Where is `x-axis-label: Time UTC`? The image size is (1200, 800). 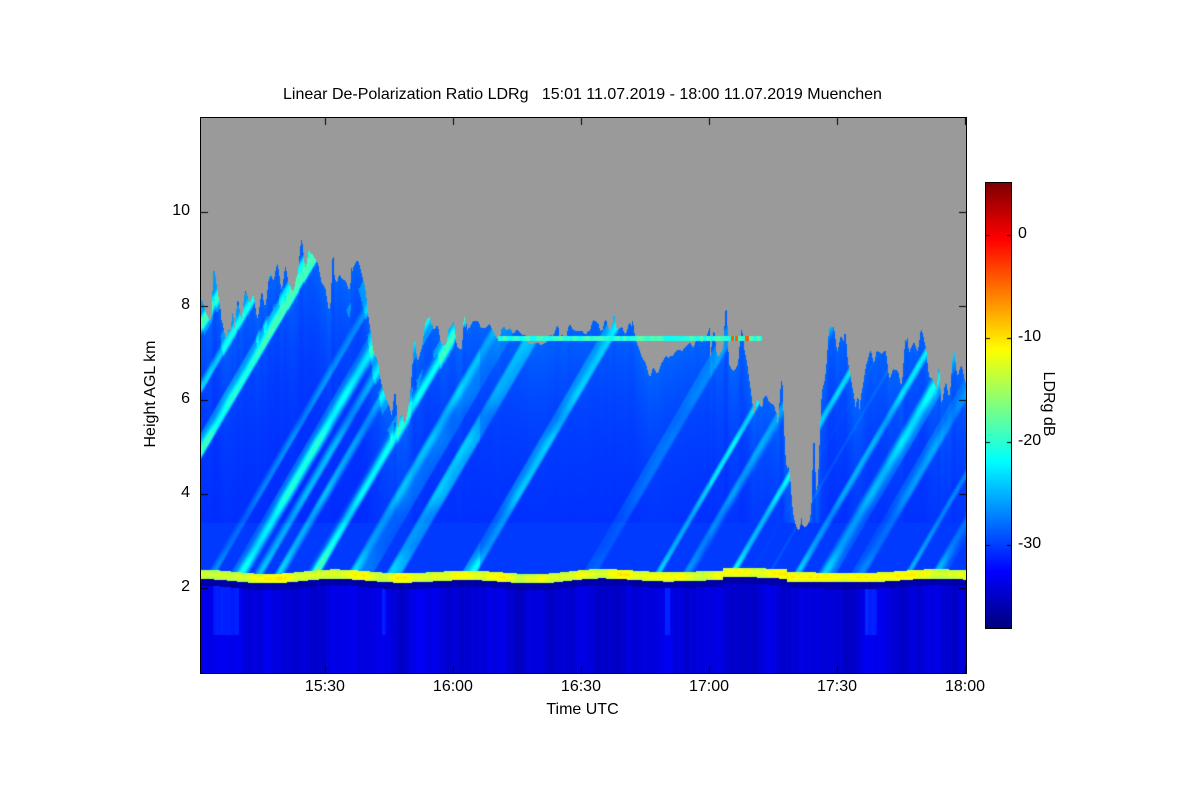
x-axis-label: Time UTC is located at coordinates (582, 709).